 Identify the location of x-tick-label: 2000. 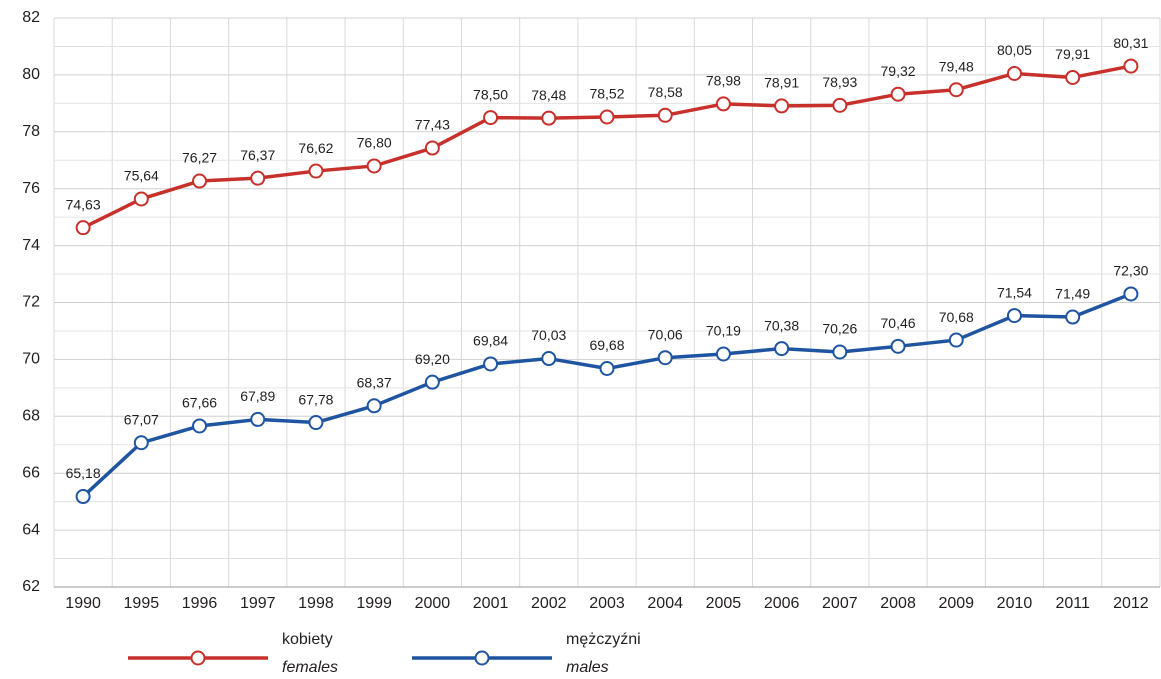
(433, 603).